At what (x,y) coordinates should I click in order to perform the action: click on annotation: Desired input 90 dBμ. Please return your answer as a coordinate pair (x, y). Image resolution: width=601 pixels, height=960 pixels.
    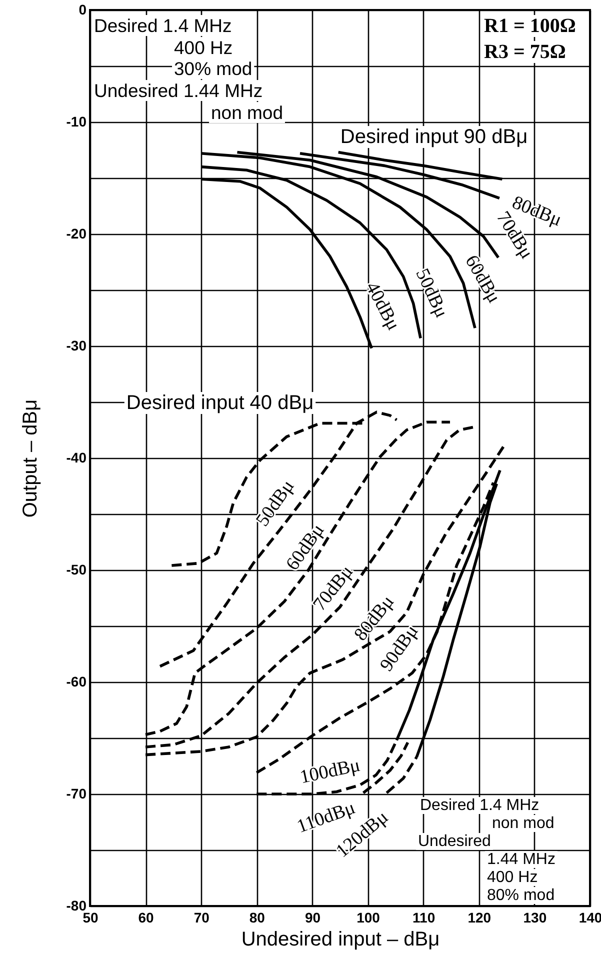
    Looking at the image, I should click on (434, 137).